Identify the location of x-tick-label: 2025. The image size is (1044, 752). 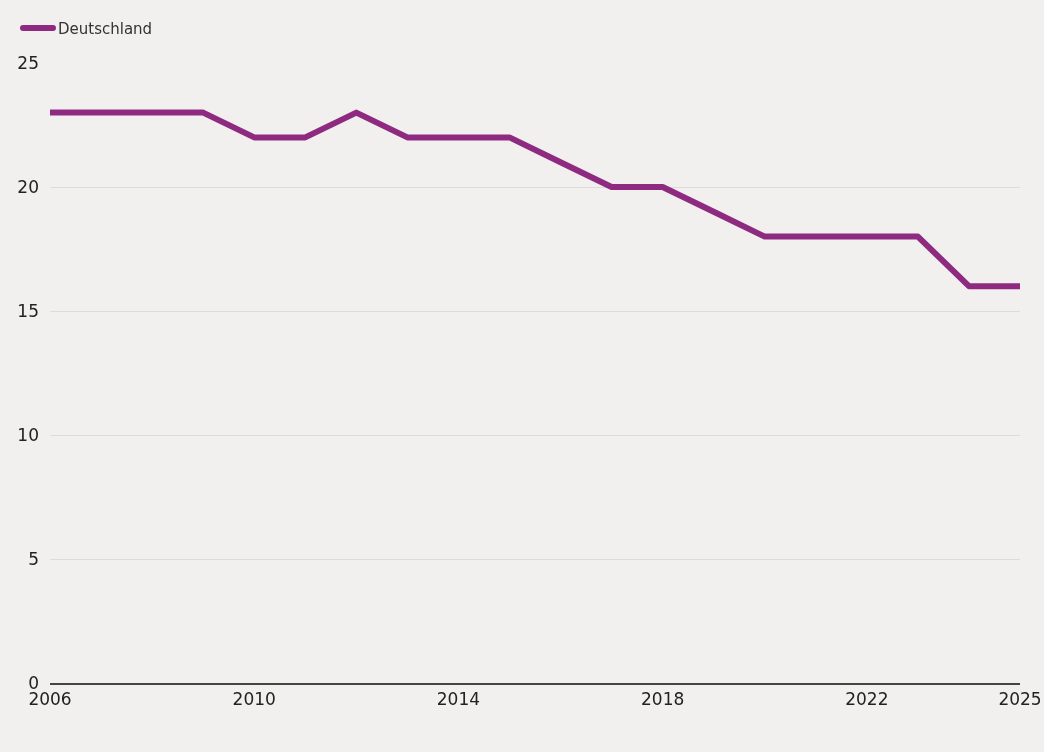
(1020, 698).